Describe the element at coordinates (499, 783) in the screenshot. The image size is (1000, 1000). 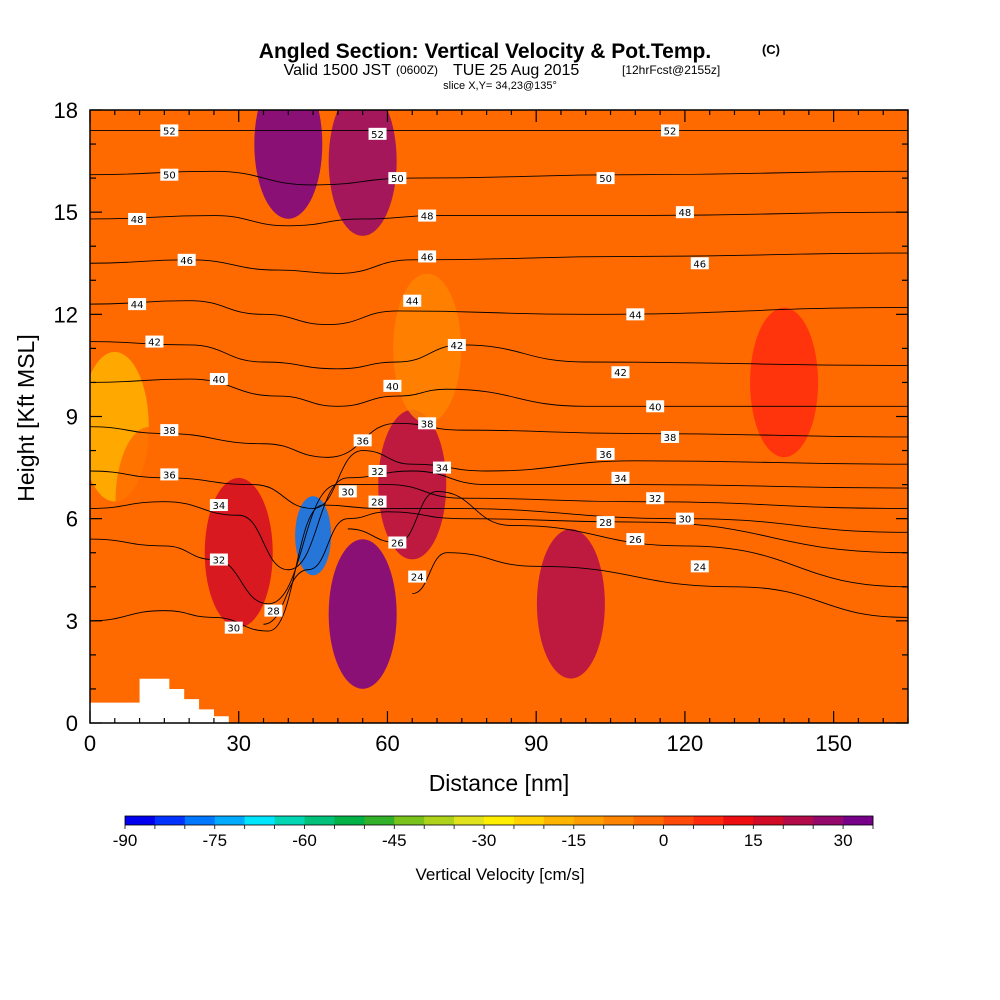
I see `x-axis-title: Distance [nm]` at that location.